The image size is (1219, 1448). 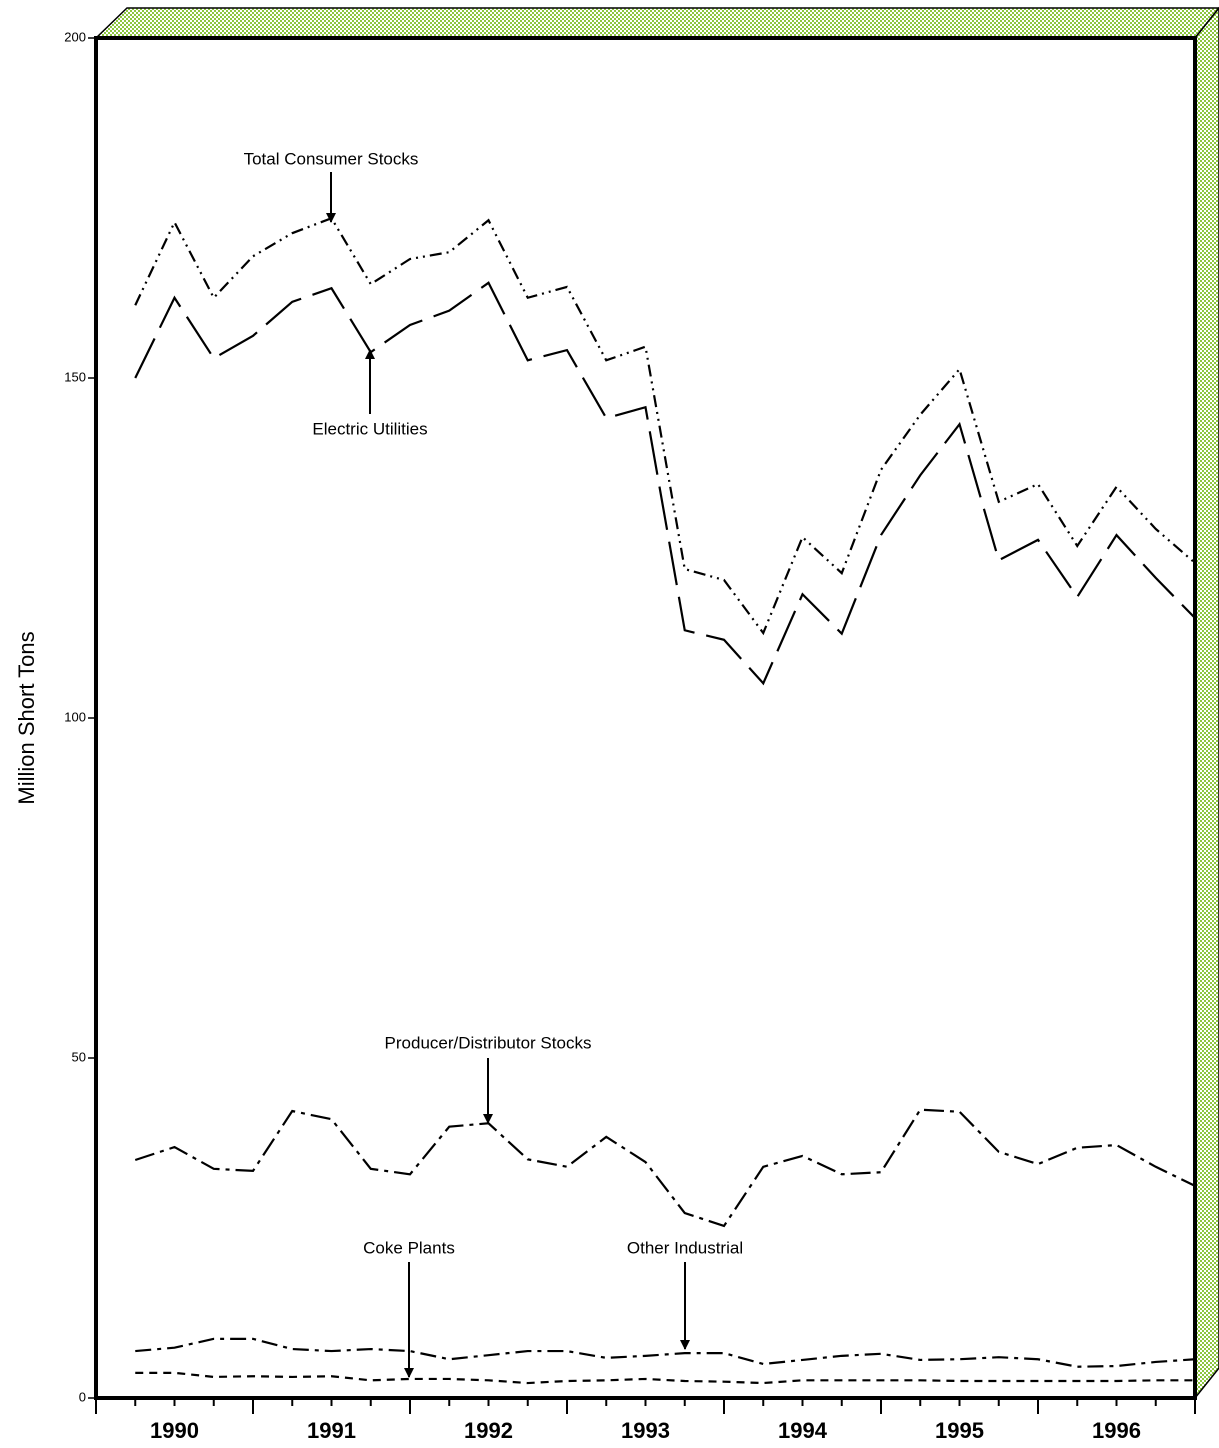 I want to click on x-tick-label: 1996, so click(x=1116, y=1430).